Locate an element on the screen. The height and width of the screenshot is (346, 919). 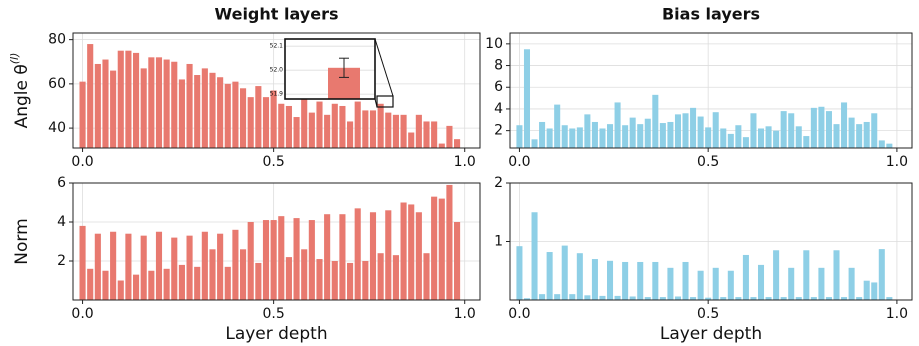
inset-tick-label: 52.0 is located at coordinates (277, 70).